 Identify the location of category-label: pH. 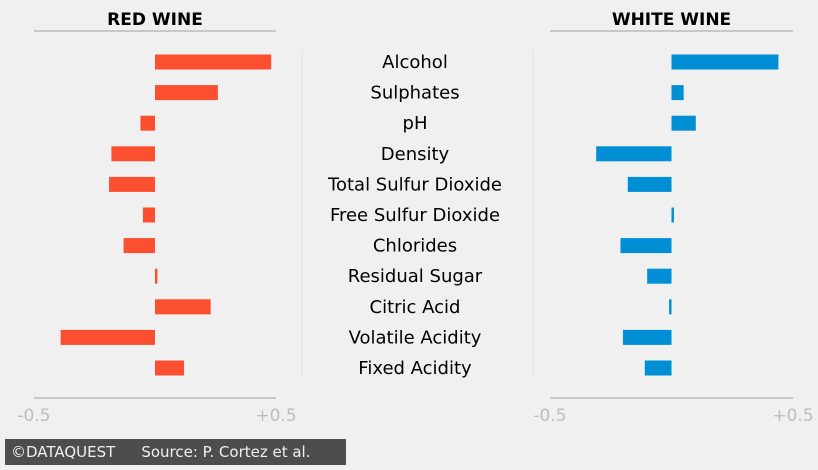
(415, 123).